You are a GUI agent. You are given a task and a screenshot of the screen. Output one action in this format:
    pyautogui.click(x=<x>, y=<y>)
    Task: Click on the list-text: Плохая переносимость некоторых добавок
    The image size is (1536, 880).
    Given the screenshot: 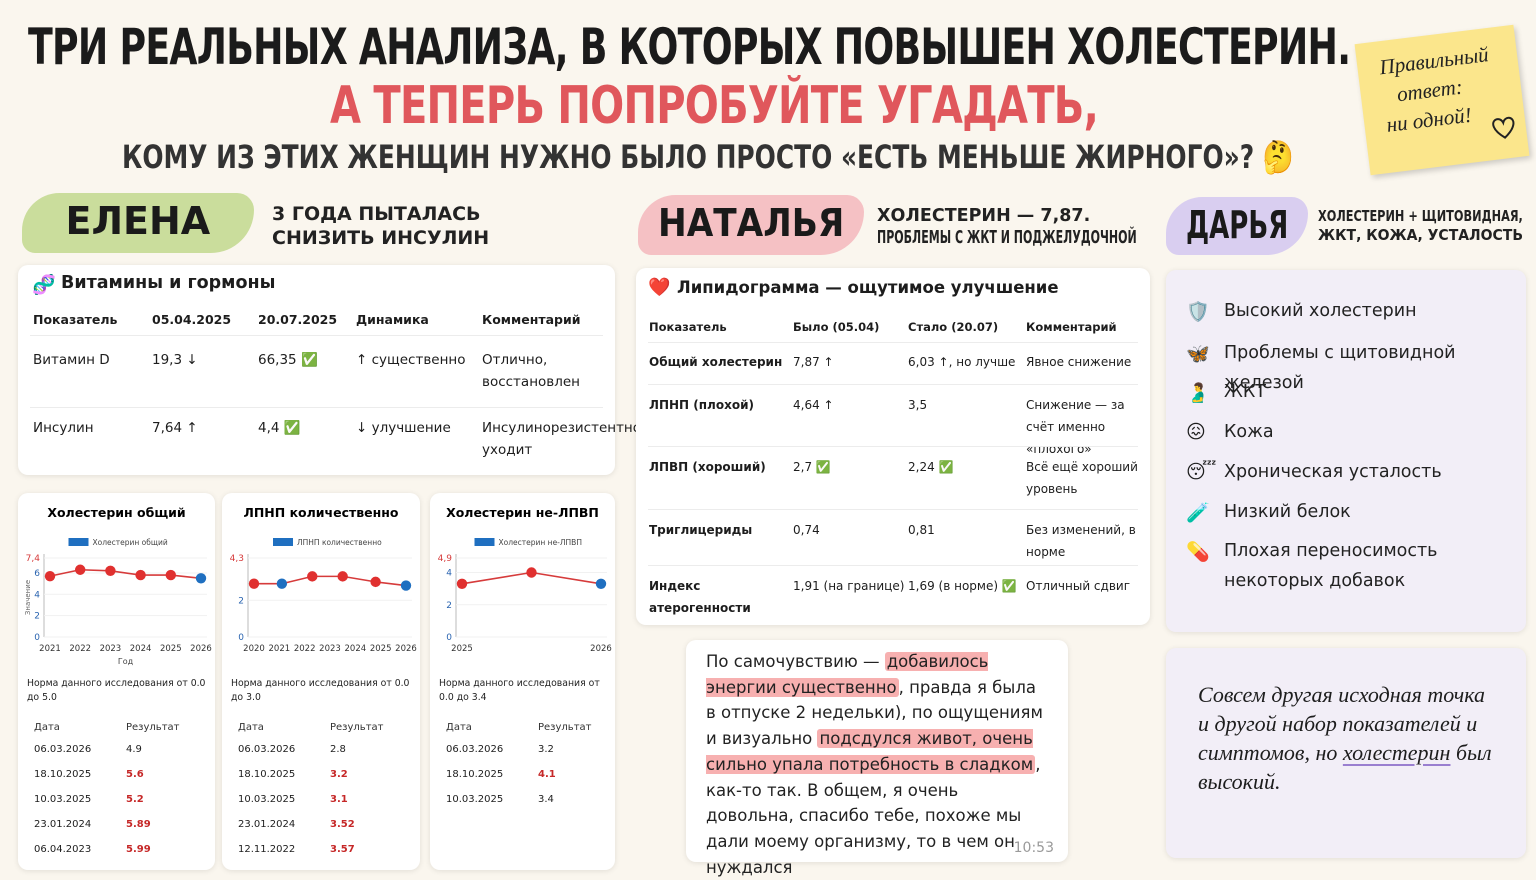 What is the action you would take?
    pyautogui.click(x=1331, y=566)
    